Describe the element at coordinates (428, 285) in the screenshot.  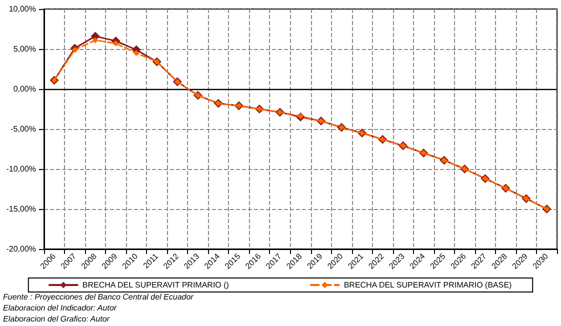
I see `legend-label: BRECHA DEL SUPERAVIT PRIMARIO (BASE)` at that location.